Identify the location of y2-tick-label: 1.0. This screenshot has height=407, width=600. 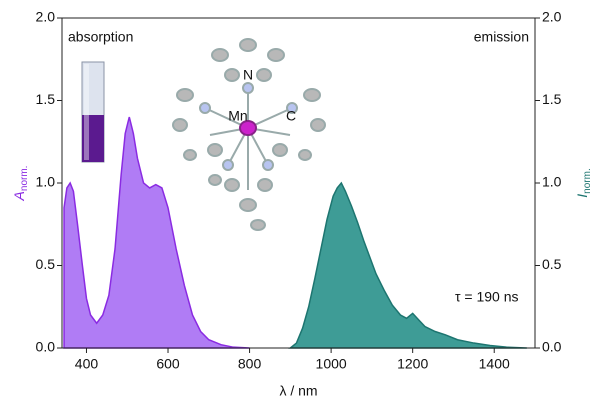
(552, 182).